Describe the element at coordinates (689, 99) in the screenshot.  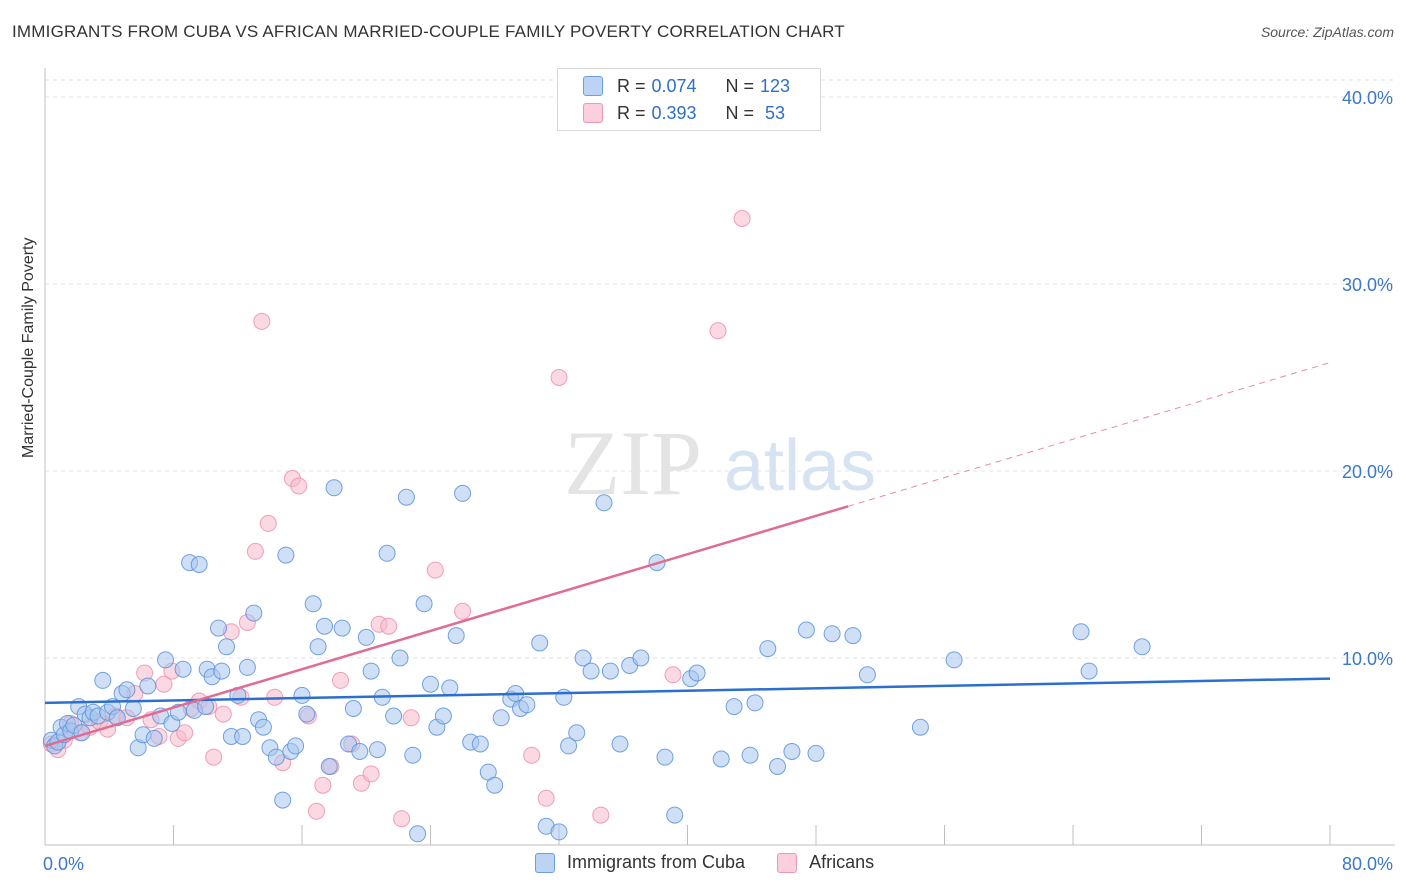
I see `correlation-legend: R = 0.074 N = 123 R = 0.393 N = 53` at that location.